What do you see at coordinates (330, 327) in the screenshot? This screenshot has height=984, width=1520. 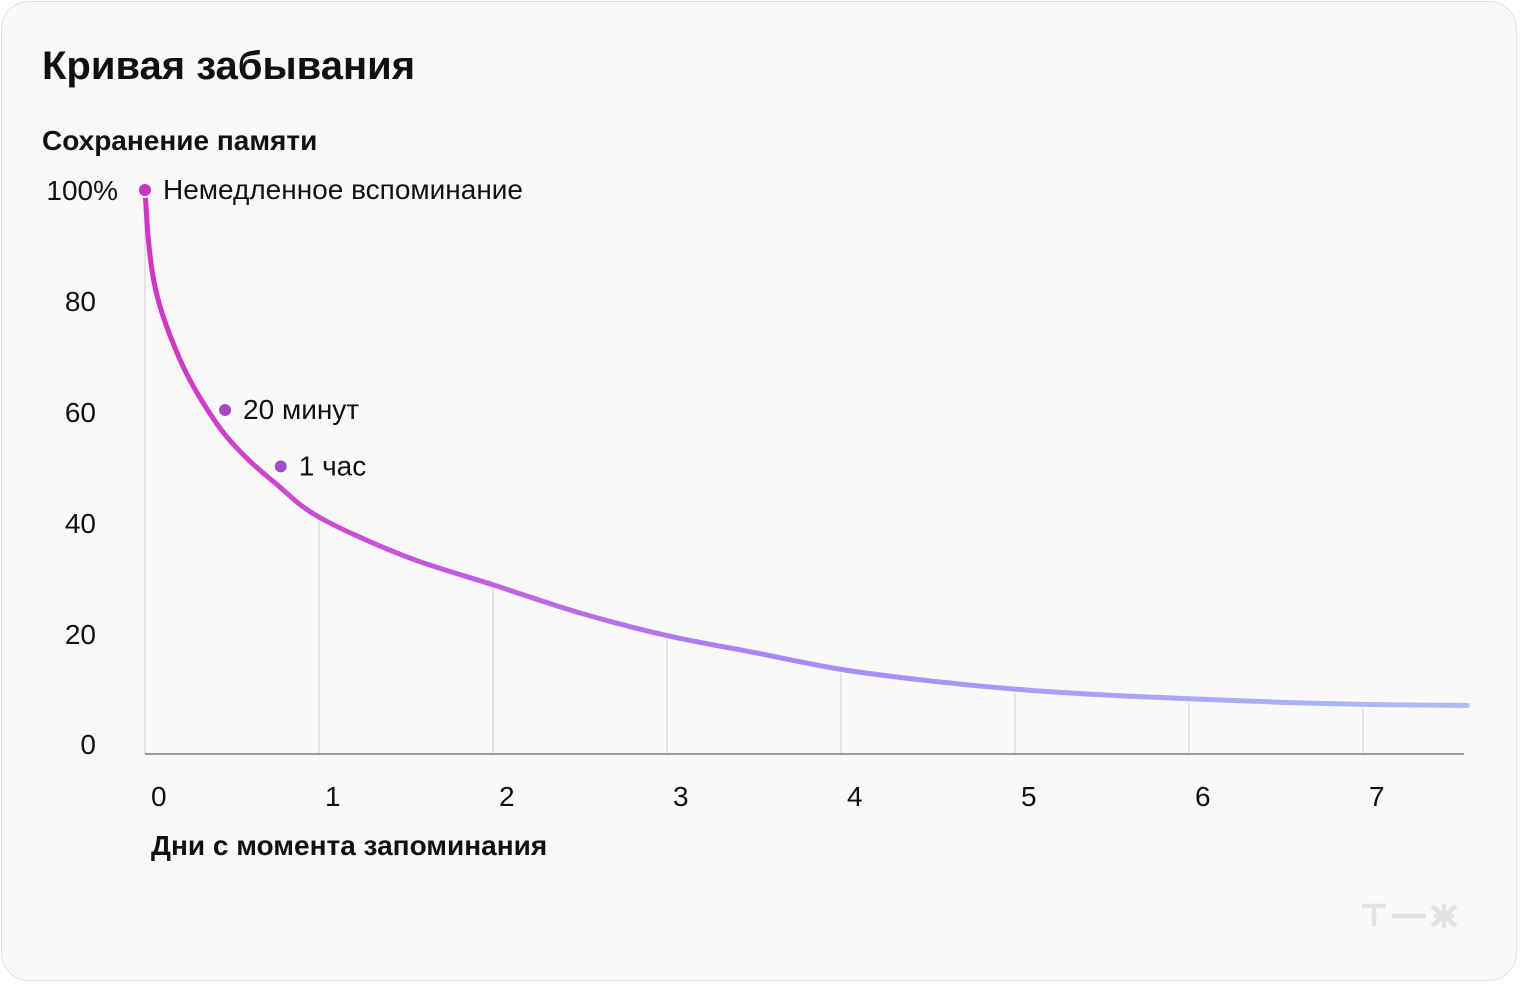 I see `annotations: Немедленное вспоминание 20 минут 1 час` at bounding box center [330, 327].